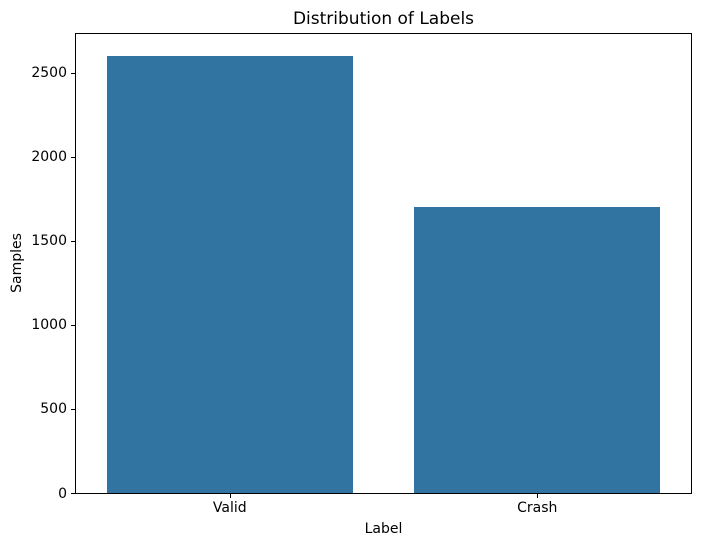  Describe the element at coordinates (49, 73) in the screenshot. I see `y-tick-label: 2500` at that location.